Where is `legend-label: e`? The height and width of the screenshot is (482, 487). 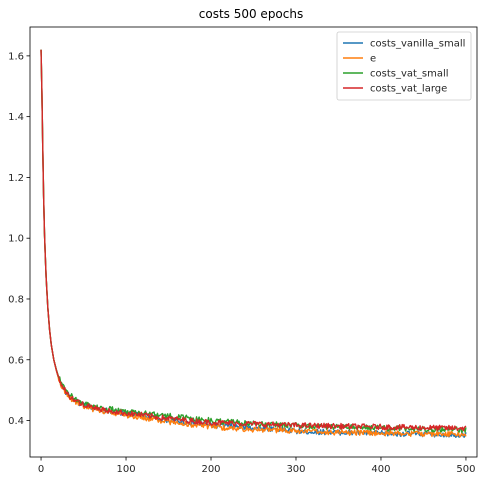
legend-label: e is located at coordinates (373, 59).